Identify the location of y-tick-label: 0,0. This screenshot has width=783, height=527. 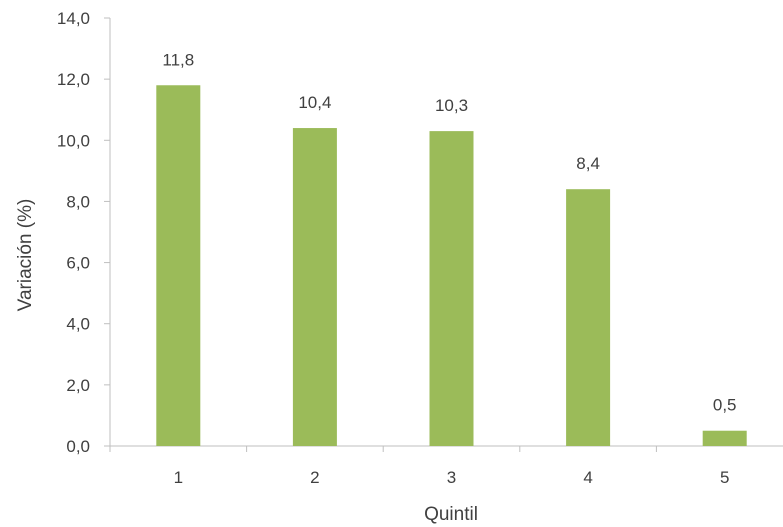
(78, 446).